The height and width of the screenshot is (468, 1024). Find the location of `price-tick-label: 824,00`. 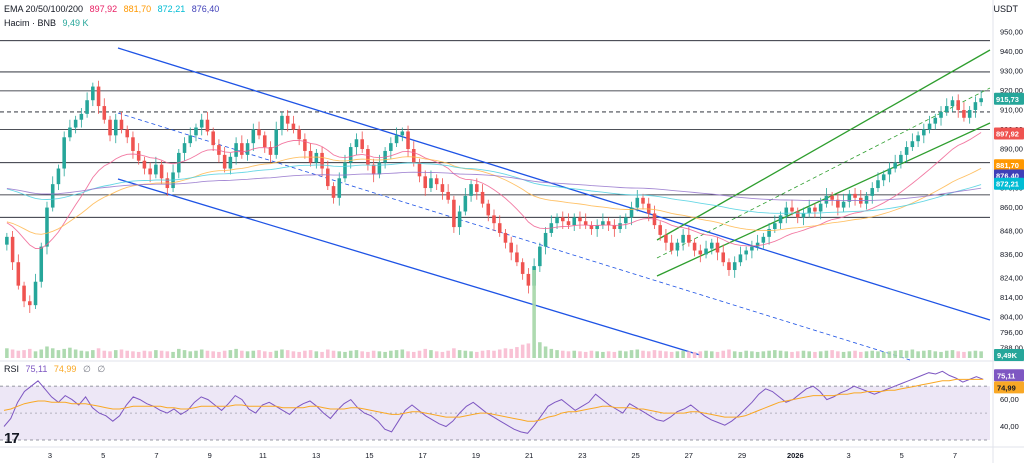

price-tick-label: 824,00 is located at coordinates (1011, 277).